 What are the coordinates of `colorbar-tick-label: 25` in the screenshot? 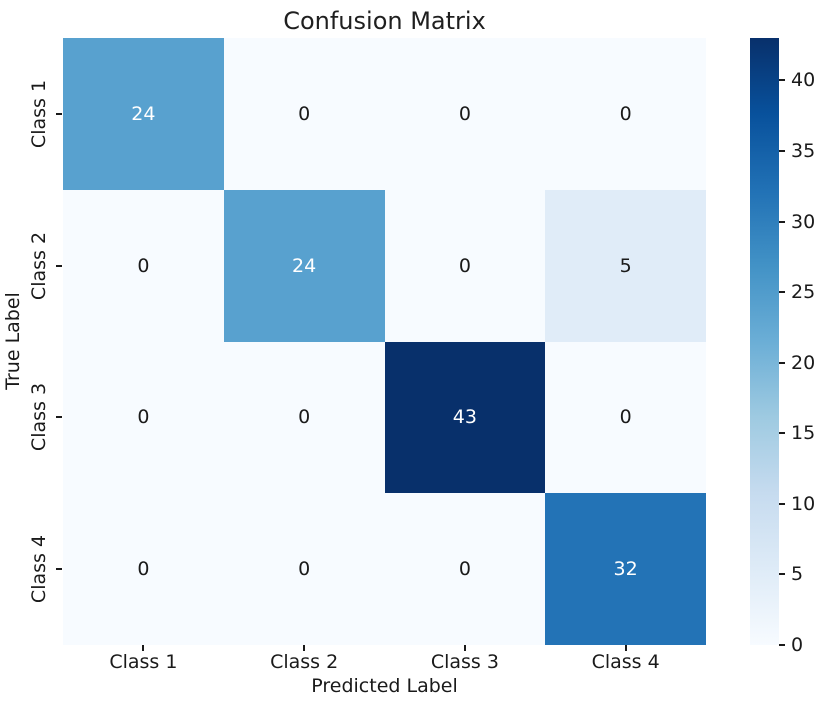 It's located at (803, 292).